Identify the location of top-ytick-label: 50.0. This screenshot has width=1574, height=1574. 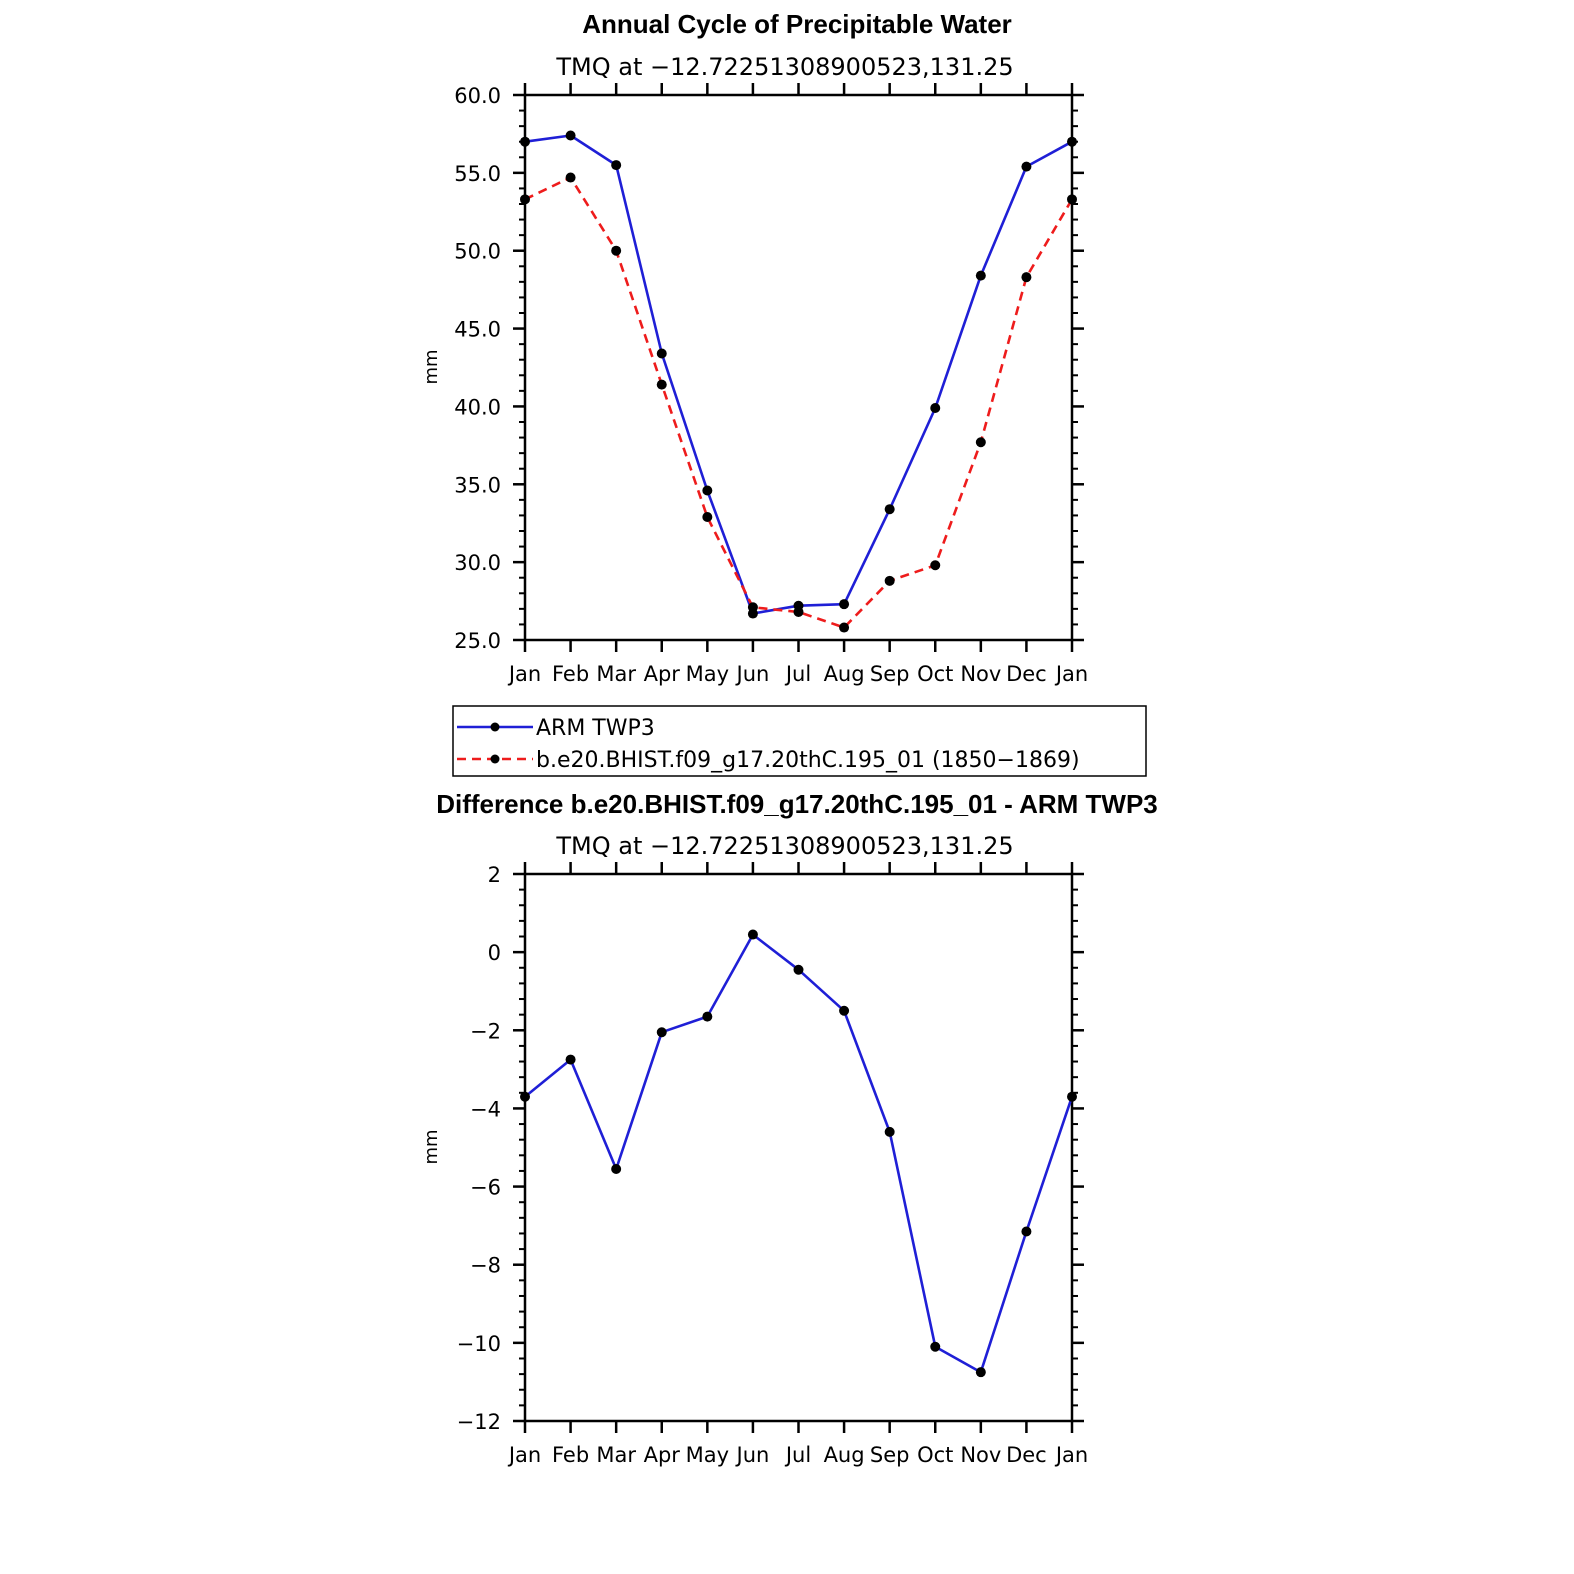
(477, 252).